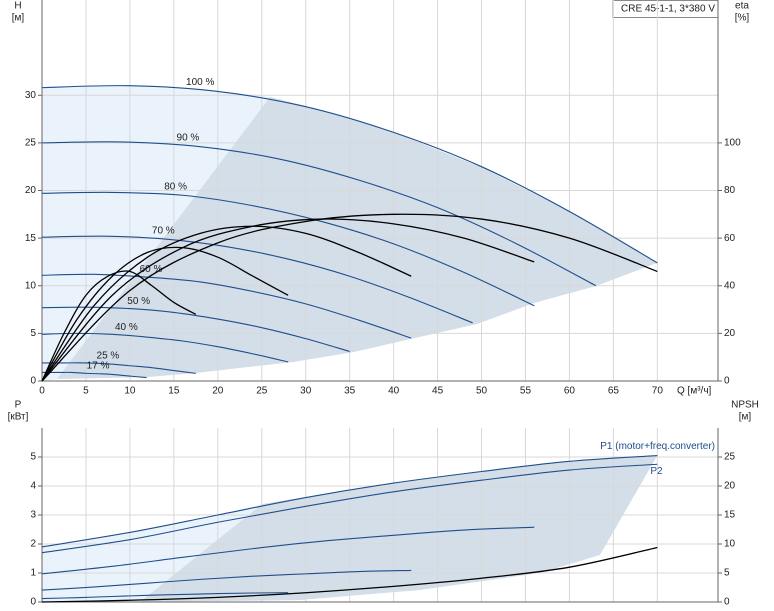 The image size is (774, 611). What do you see at coordinates (394, 391) in the screenshot?
I see `x-tick-label: 40` at bounding box center [394, 391].